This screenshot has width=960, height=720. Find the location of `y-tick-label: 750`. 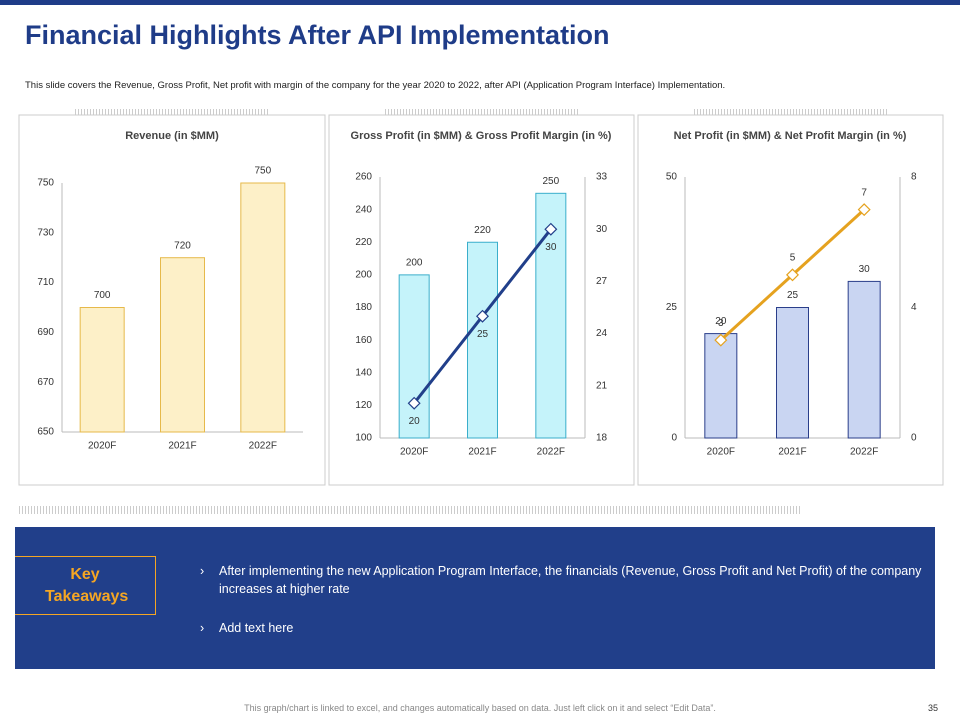

y-tick-label: 750 is located at coordinates (45, 183).